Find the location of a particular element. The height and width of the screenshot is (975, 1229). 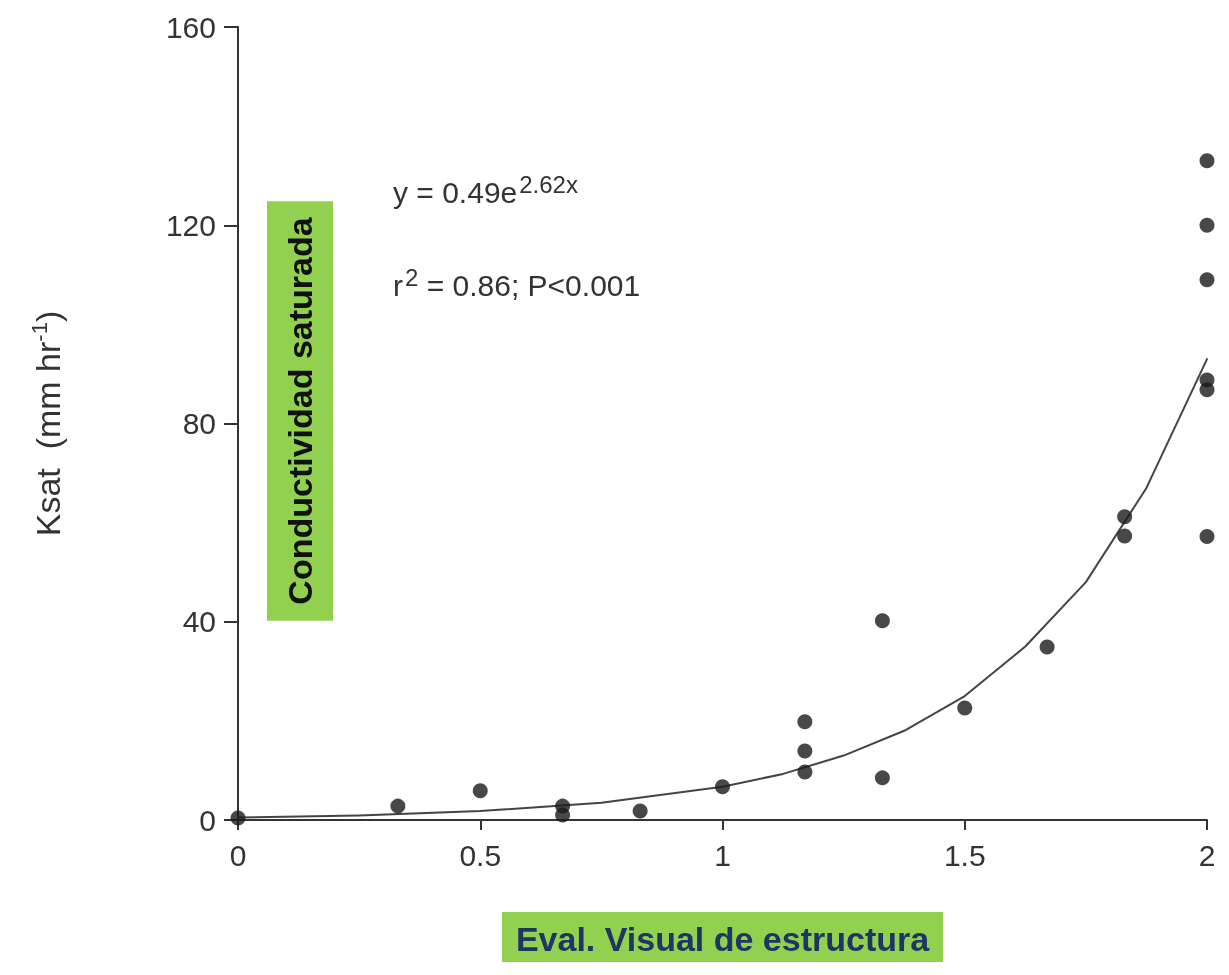

x-tick-label: 1.5 is located at coordinates (964, 855).